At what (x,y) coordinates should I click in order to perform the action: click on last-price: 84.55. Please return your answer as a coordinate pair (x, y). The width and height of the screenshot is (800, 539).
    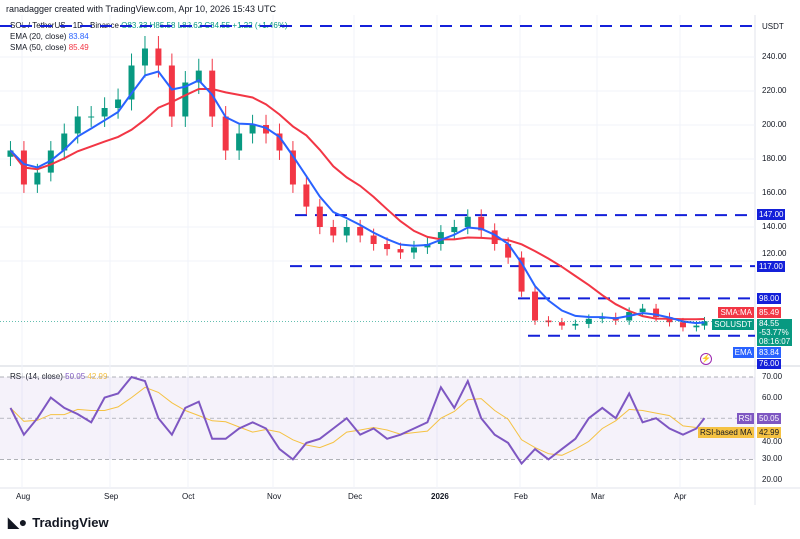
    Looking at the image, I should click on (769, 323).